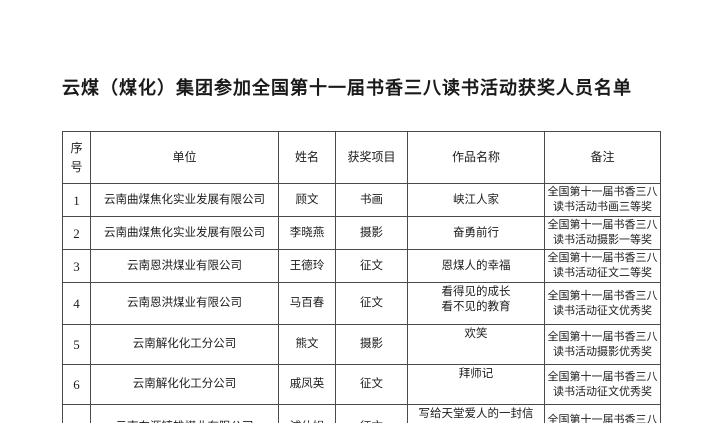 The width and height of the screenshot is (720, 423). What do you see at coordinates (476, 266) in the screenshot?
I see `cell-work-title: 恩煤人的幸福` at bounding box center [476, 266].